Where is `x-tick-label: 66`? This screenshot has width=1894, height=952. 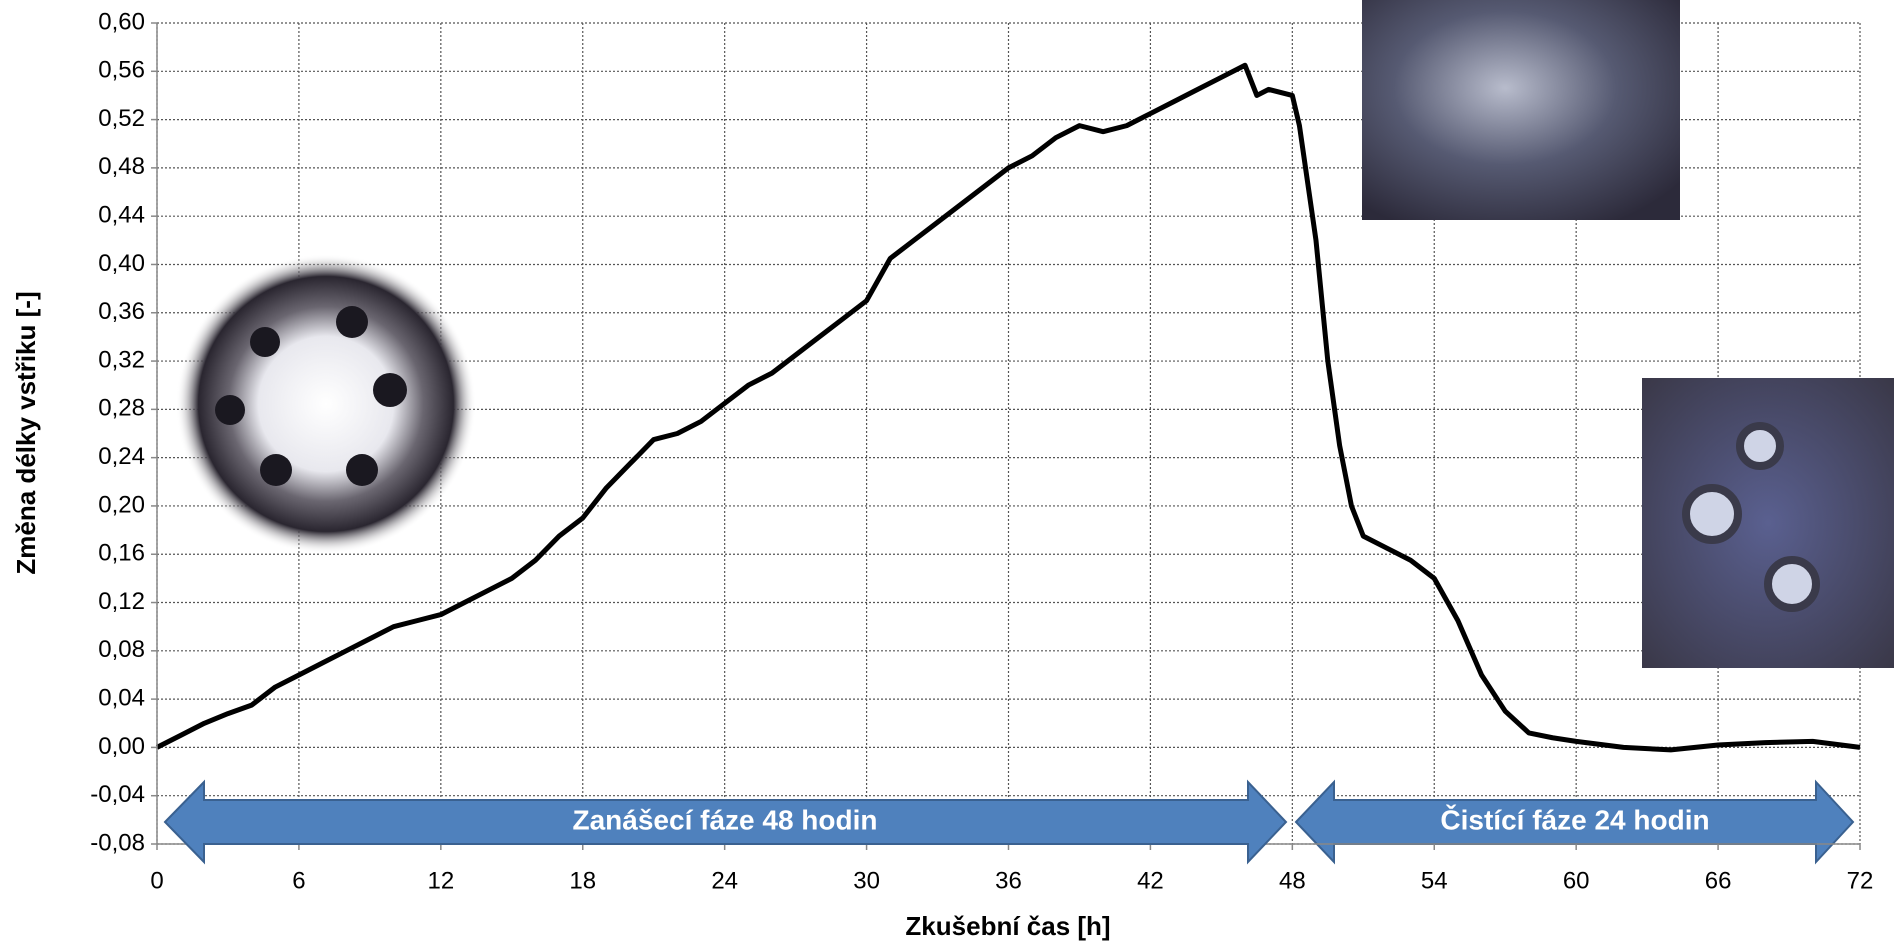 x-tick-label: 66 is located at coordinates (1718, 880).